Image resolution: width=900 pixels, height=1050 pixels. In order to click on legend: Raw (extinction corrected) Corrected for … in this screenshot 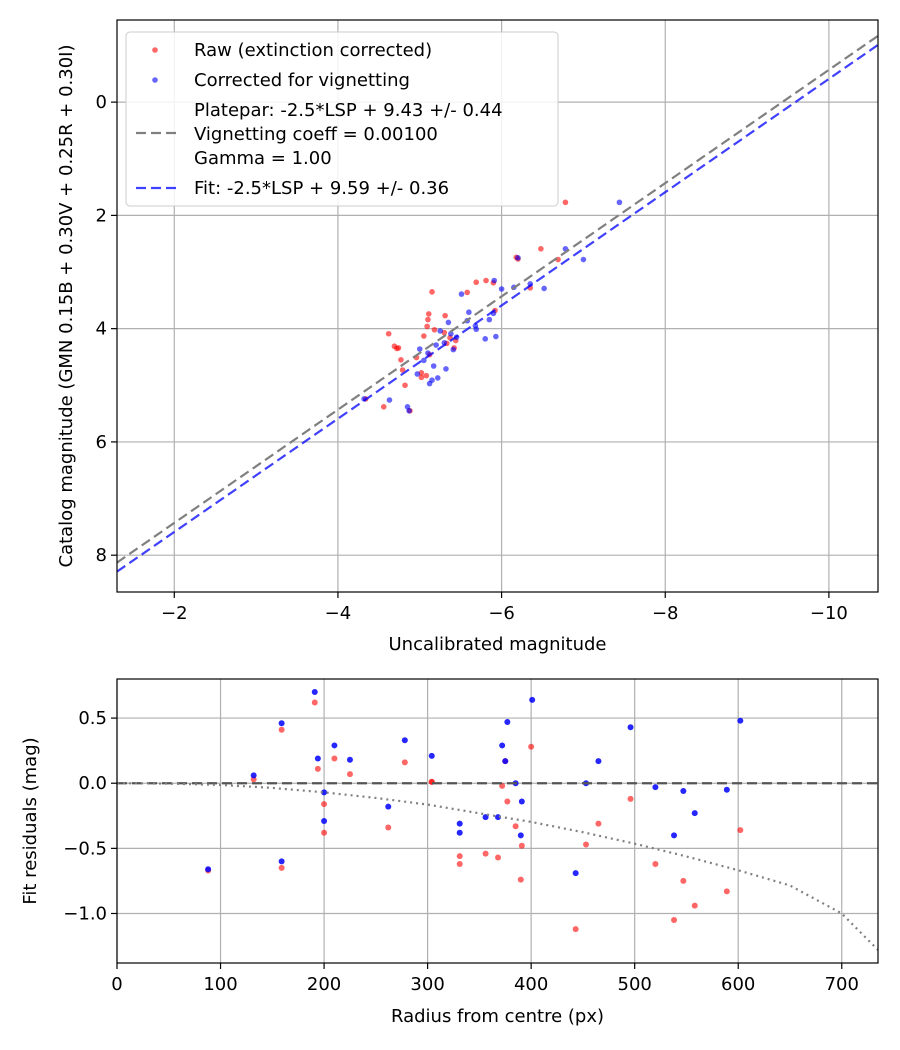, I will do `click(342, 119)`.